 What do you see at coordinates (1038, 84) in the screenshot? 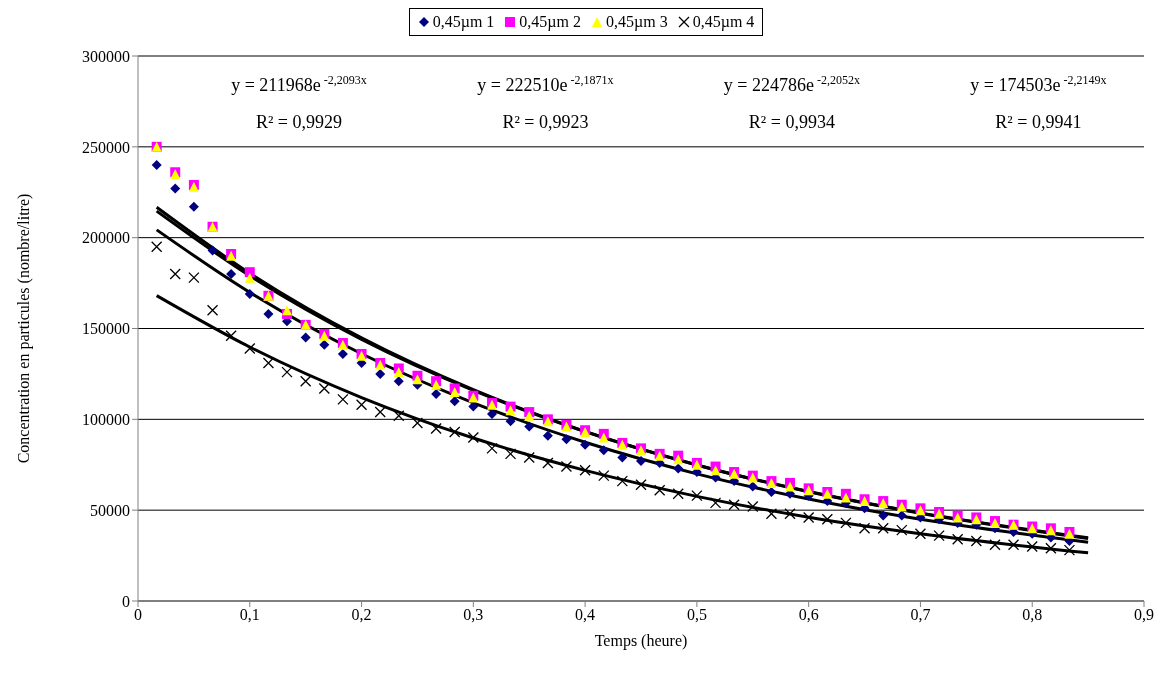
I see `annotation: y = 174503e$^{-2,2149x}$` at bounding box center [1038, 84].